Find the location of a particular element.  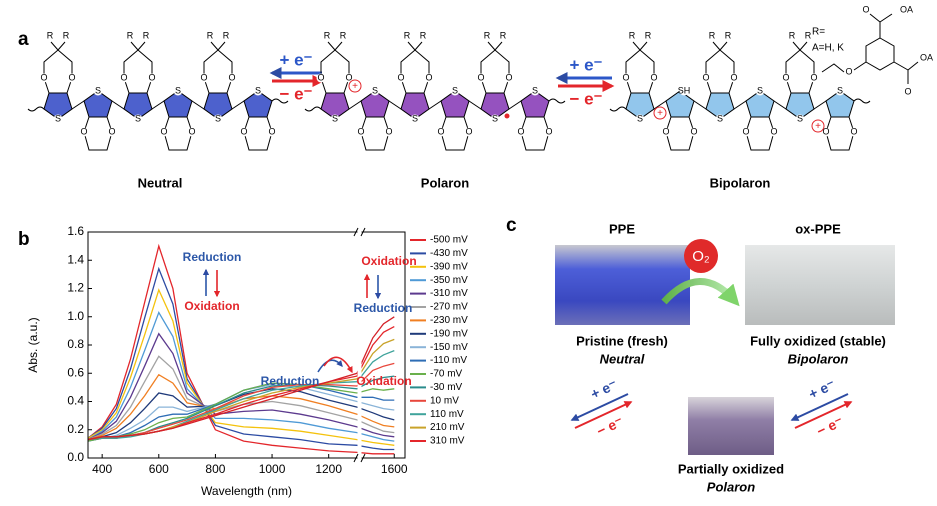

y-tick-label: 1.2 is located at coordinates (75, 288).